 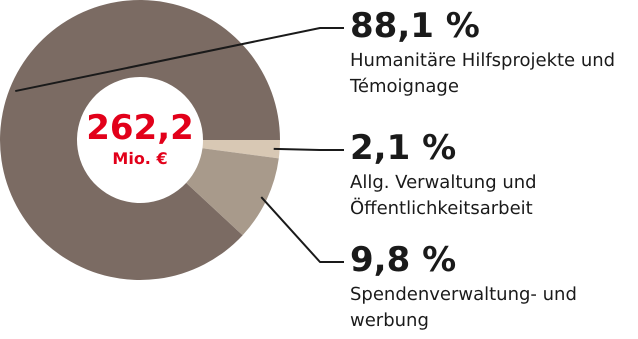 I want to click on text: 262,2, so click(x=140, y=128).